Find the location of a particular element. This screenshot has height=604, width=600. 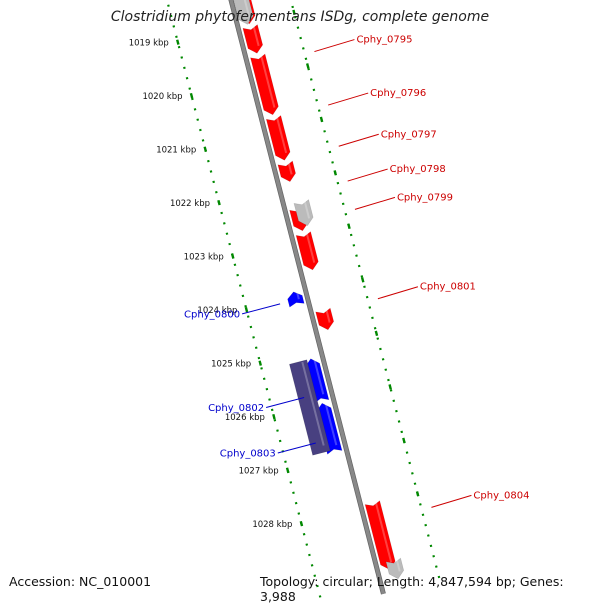

gene-label-reverse: Cphy_0803 is located at coordinates (248, 453).